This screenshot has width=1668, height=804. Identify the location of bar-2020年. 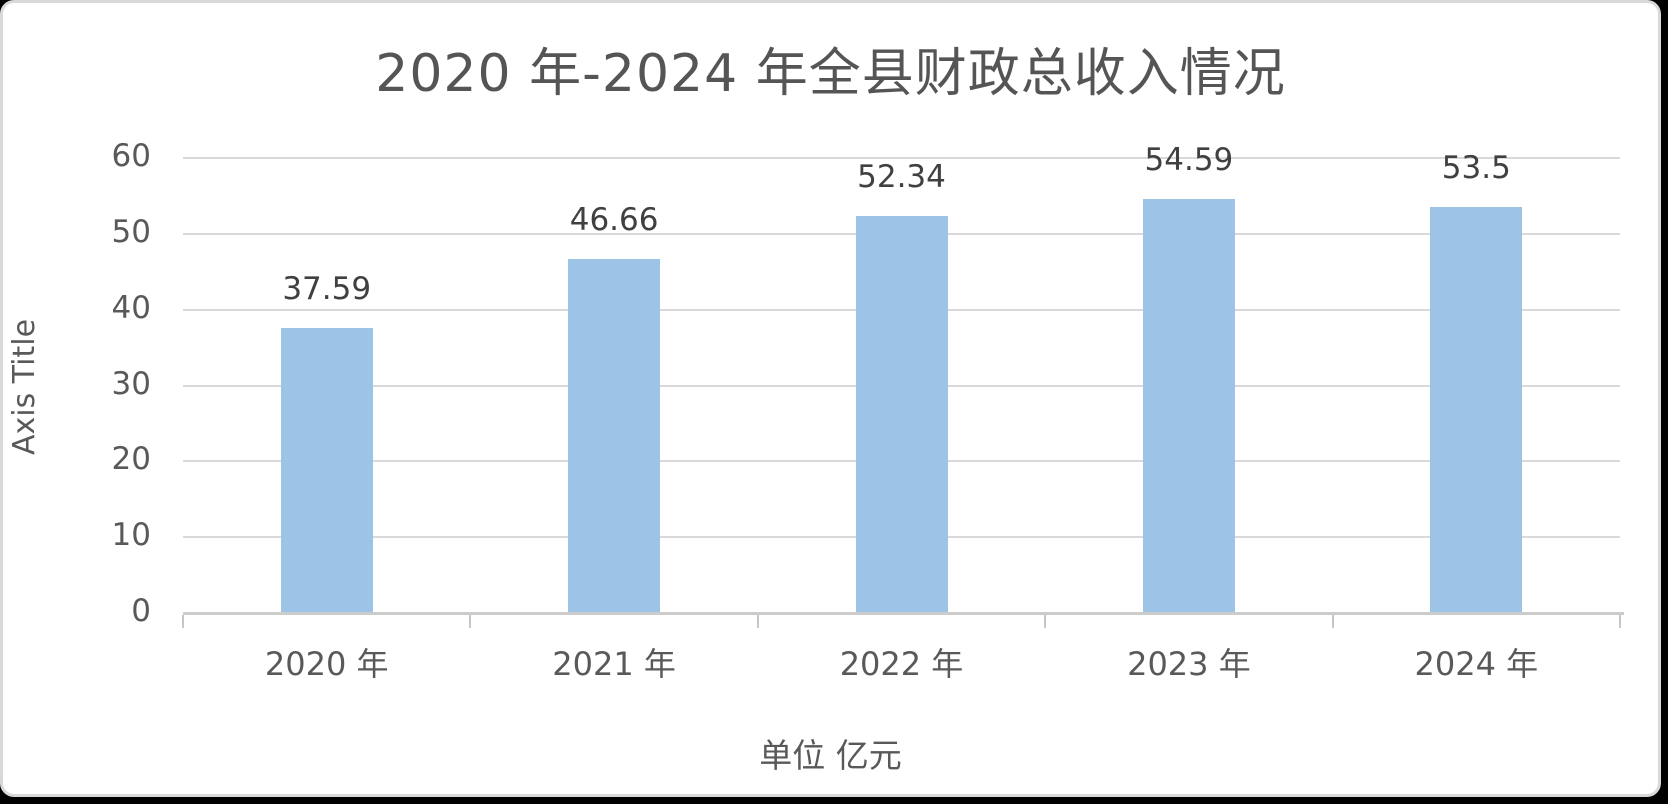
(326, 470).